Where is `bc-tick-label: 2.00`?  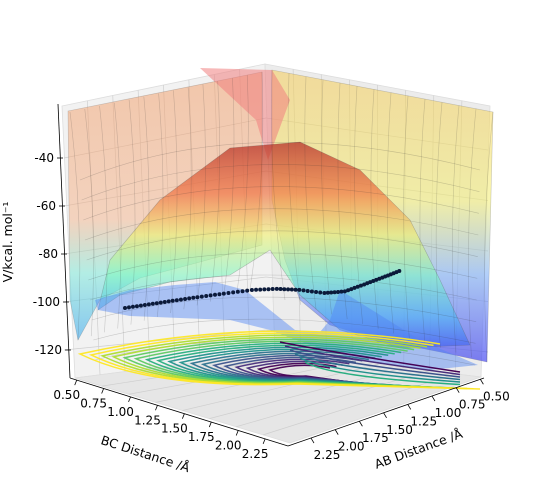
bc-tick-label: 2.00 is located at coordinates (228, 445).